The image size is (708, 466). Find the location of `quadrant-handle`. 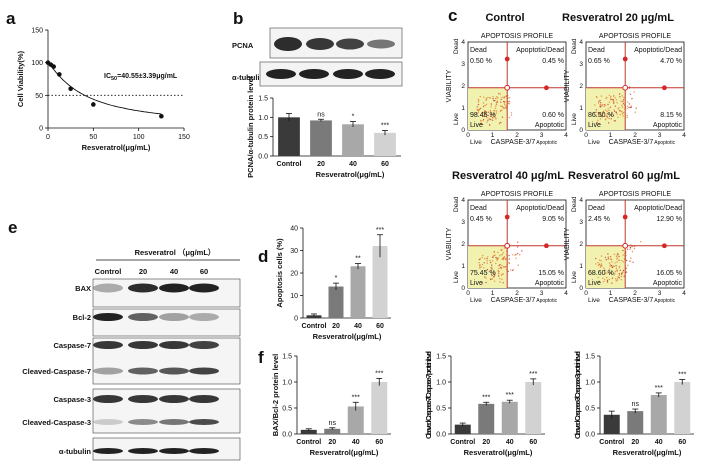

quadrant-handle is located at coordinates (664, 88).